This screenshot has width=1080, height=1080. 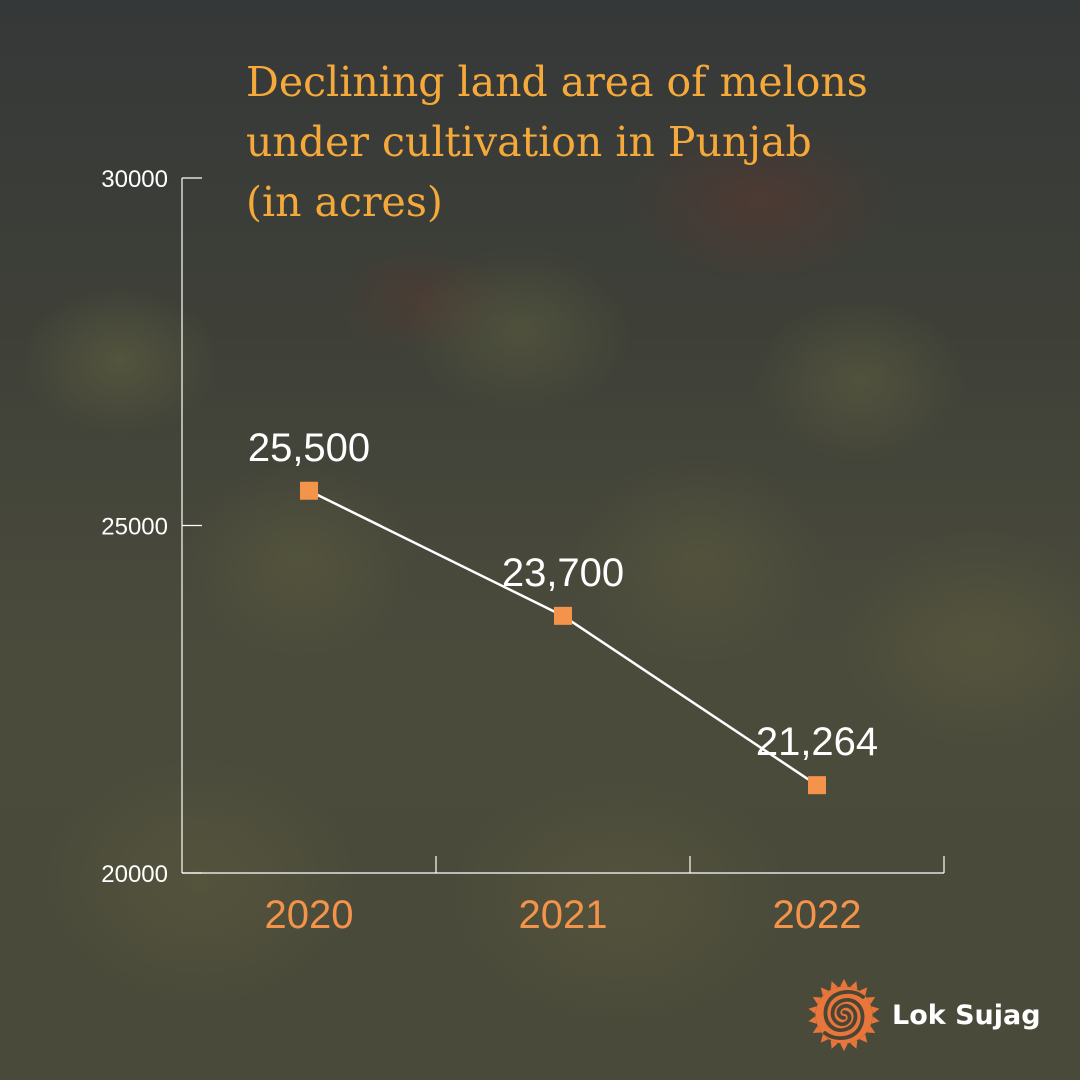 What do you see at coordinates (529, 142) in the screenshot?
I see `title-line-2: under cultivation in Punjab` at bounding box center [529, 142].